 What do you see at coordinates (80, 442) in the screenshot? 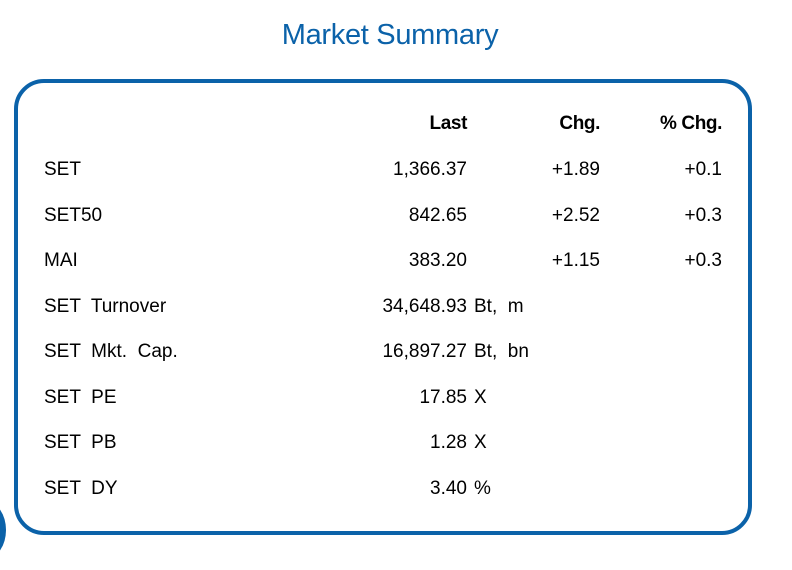
I see `stat-label: SET PB` at bounding box center [80, 442].